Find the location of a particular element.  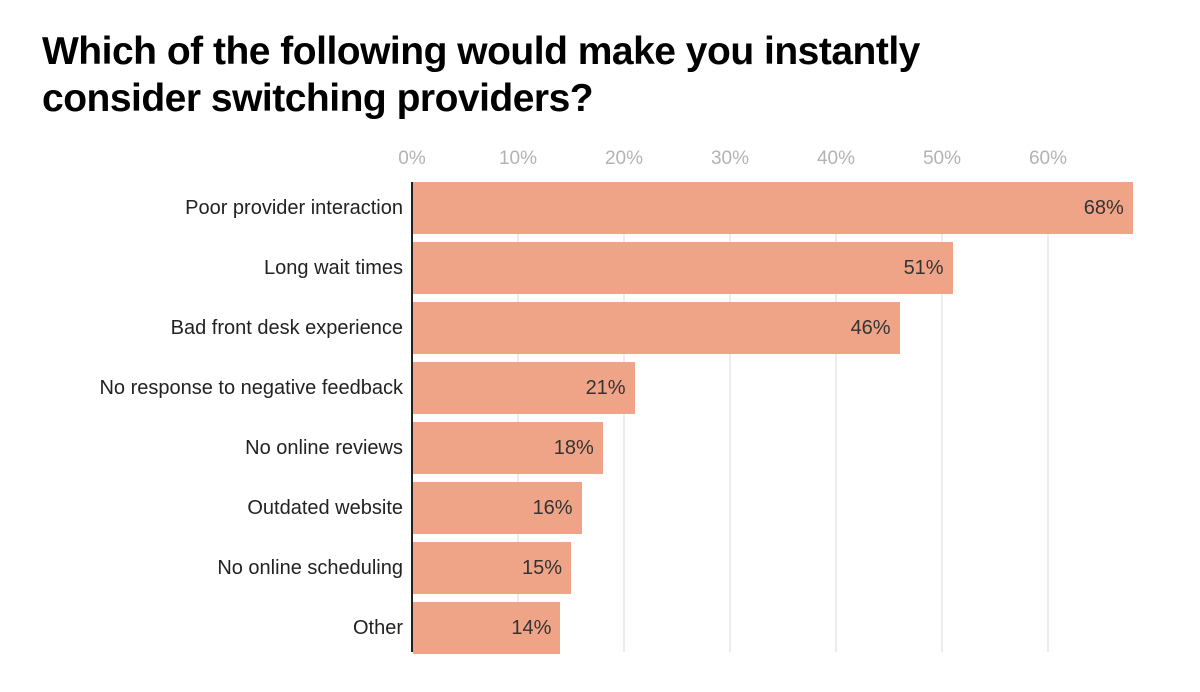

bar: 15% is located at coordinates (492, 568).